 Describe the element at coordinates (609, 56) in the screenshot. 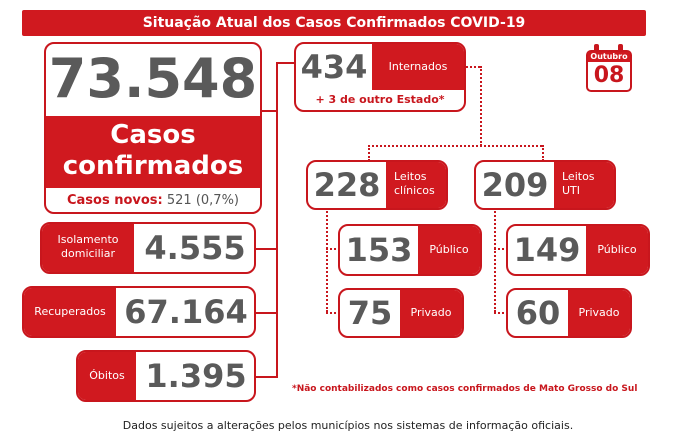

I see `calendar-month: Outubro` at that location.